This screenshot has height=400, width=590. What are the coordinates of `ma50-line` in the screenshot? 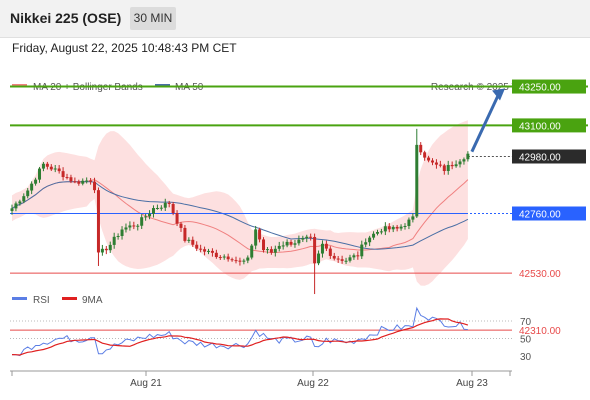 It's located at (240, 215).